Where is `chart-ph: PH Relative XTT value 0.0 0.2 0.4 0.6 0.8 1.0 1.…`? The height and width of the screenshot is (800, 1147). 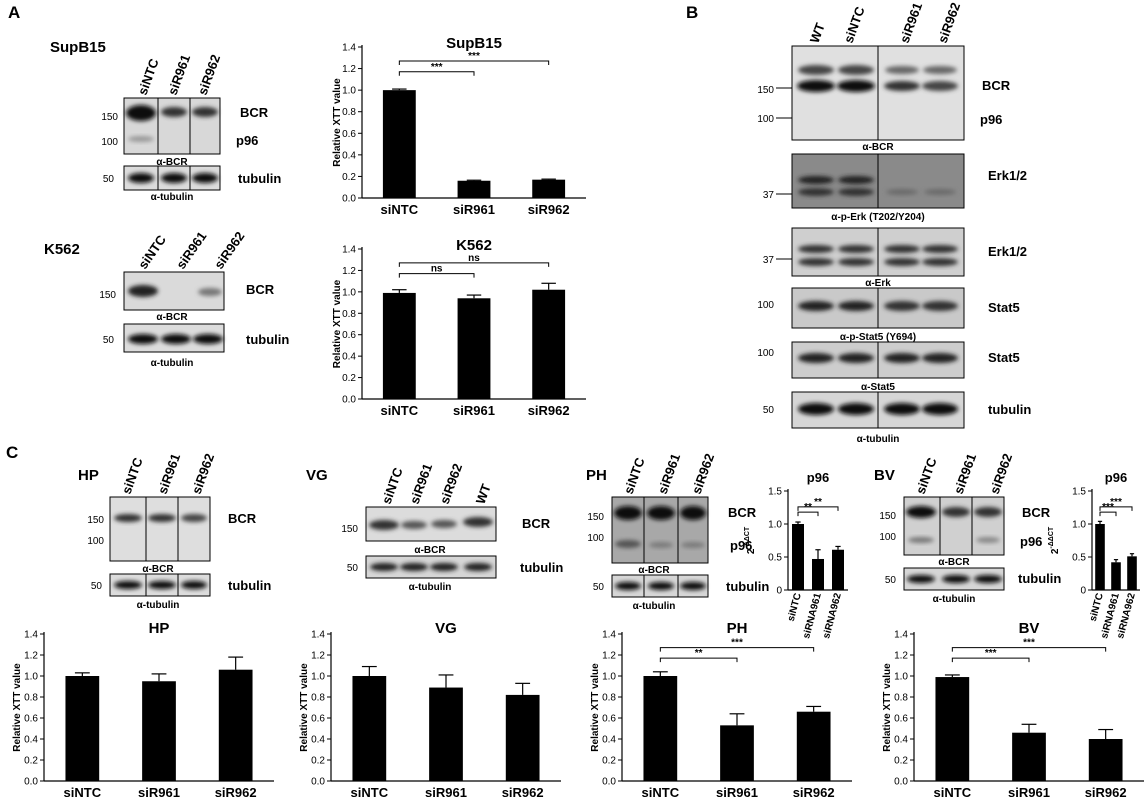 chart-ph: PH Relative XTT value 0.0 0.2 0.4 0.6 0.8 1.0 1.… is located at coordinates (721, 710).